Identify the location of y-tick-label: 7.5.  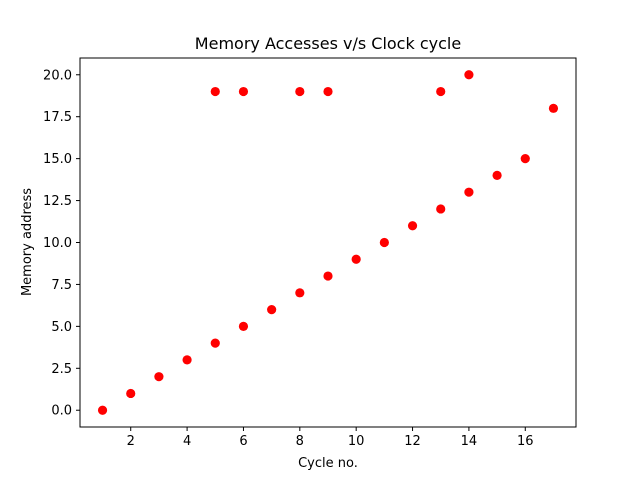
(61, 285).